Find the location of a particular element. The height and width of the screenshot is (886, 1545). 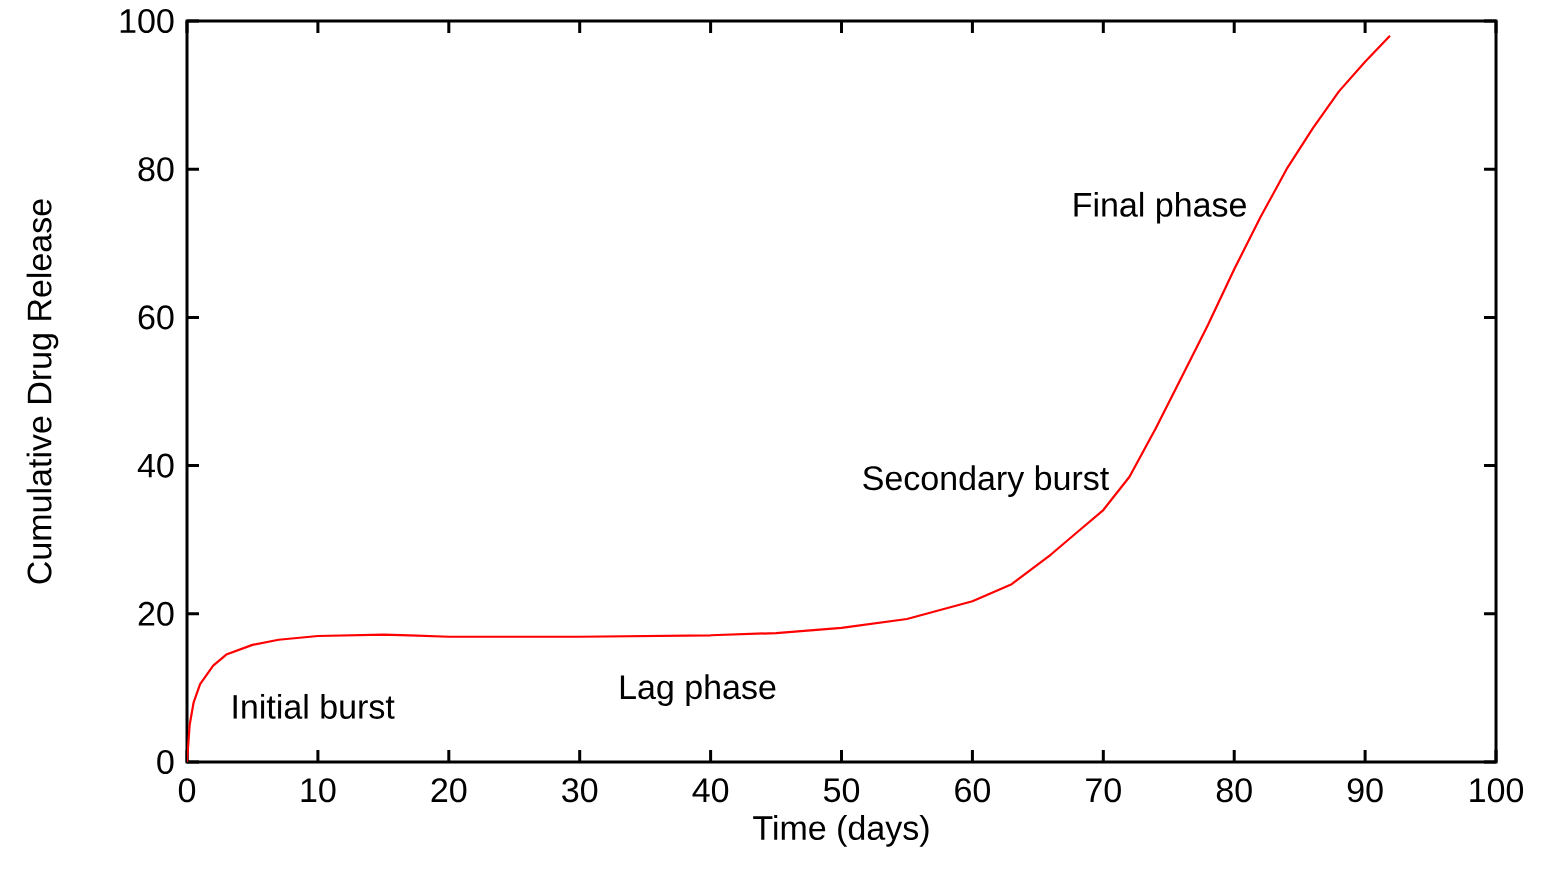

y-tick-label: 20 is located at coordinates (156, 613).